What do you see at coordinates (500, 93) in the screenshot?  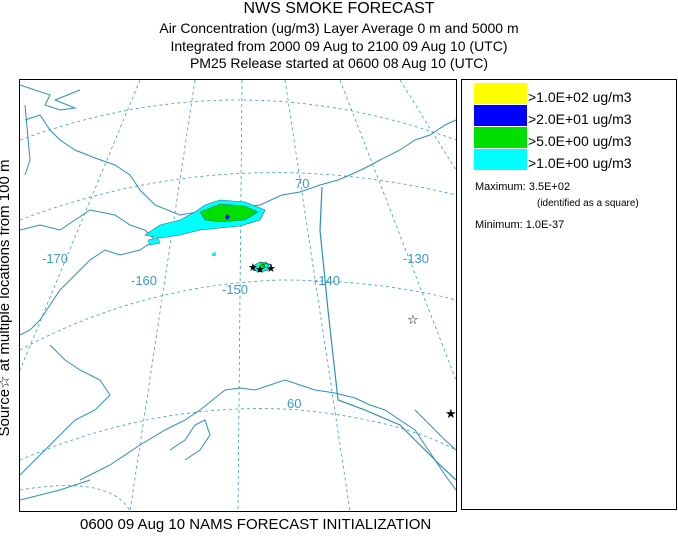 I see `legend-swatch-high` at bounding box center [500, 93].